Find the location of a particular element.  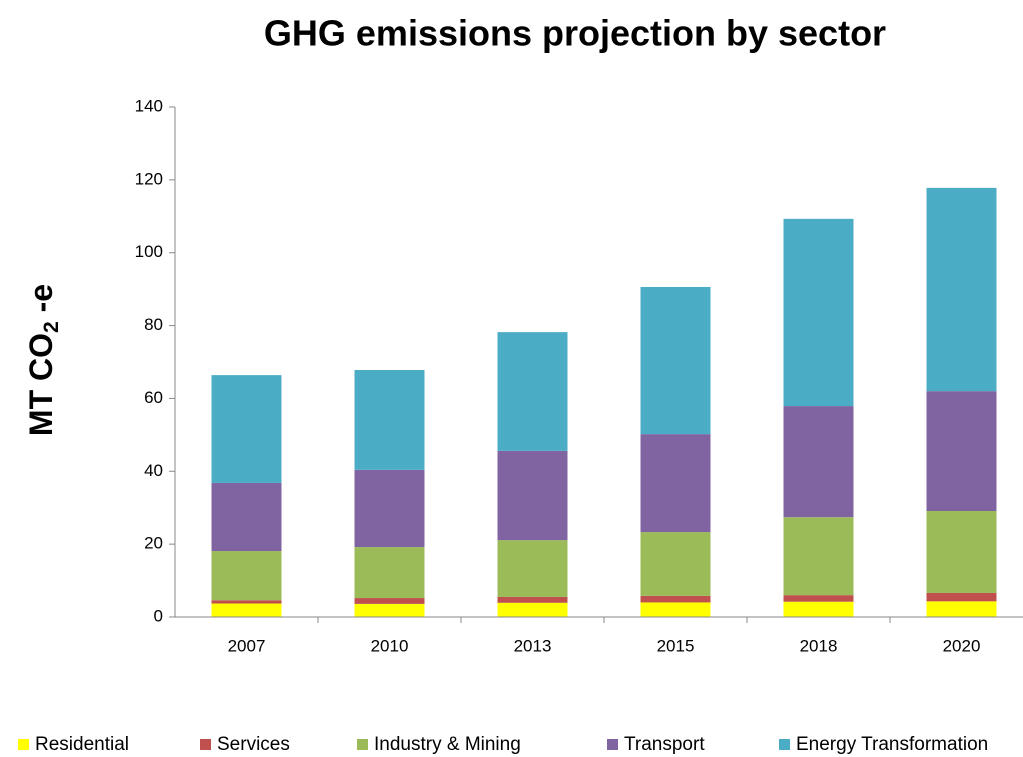

y-axis-label: MT CO2 -e is located at coordinates (42, 360).